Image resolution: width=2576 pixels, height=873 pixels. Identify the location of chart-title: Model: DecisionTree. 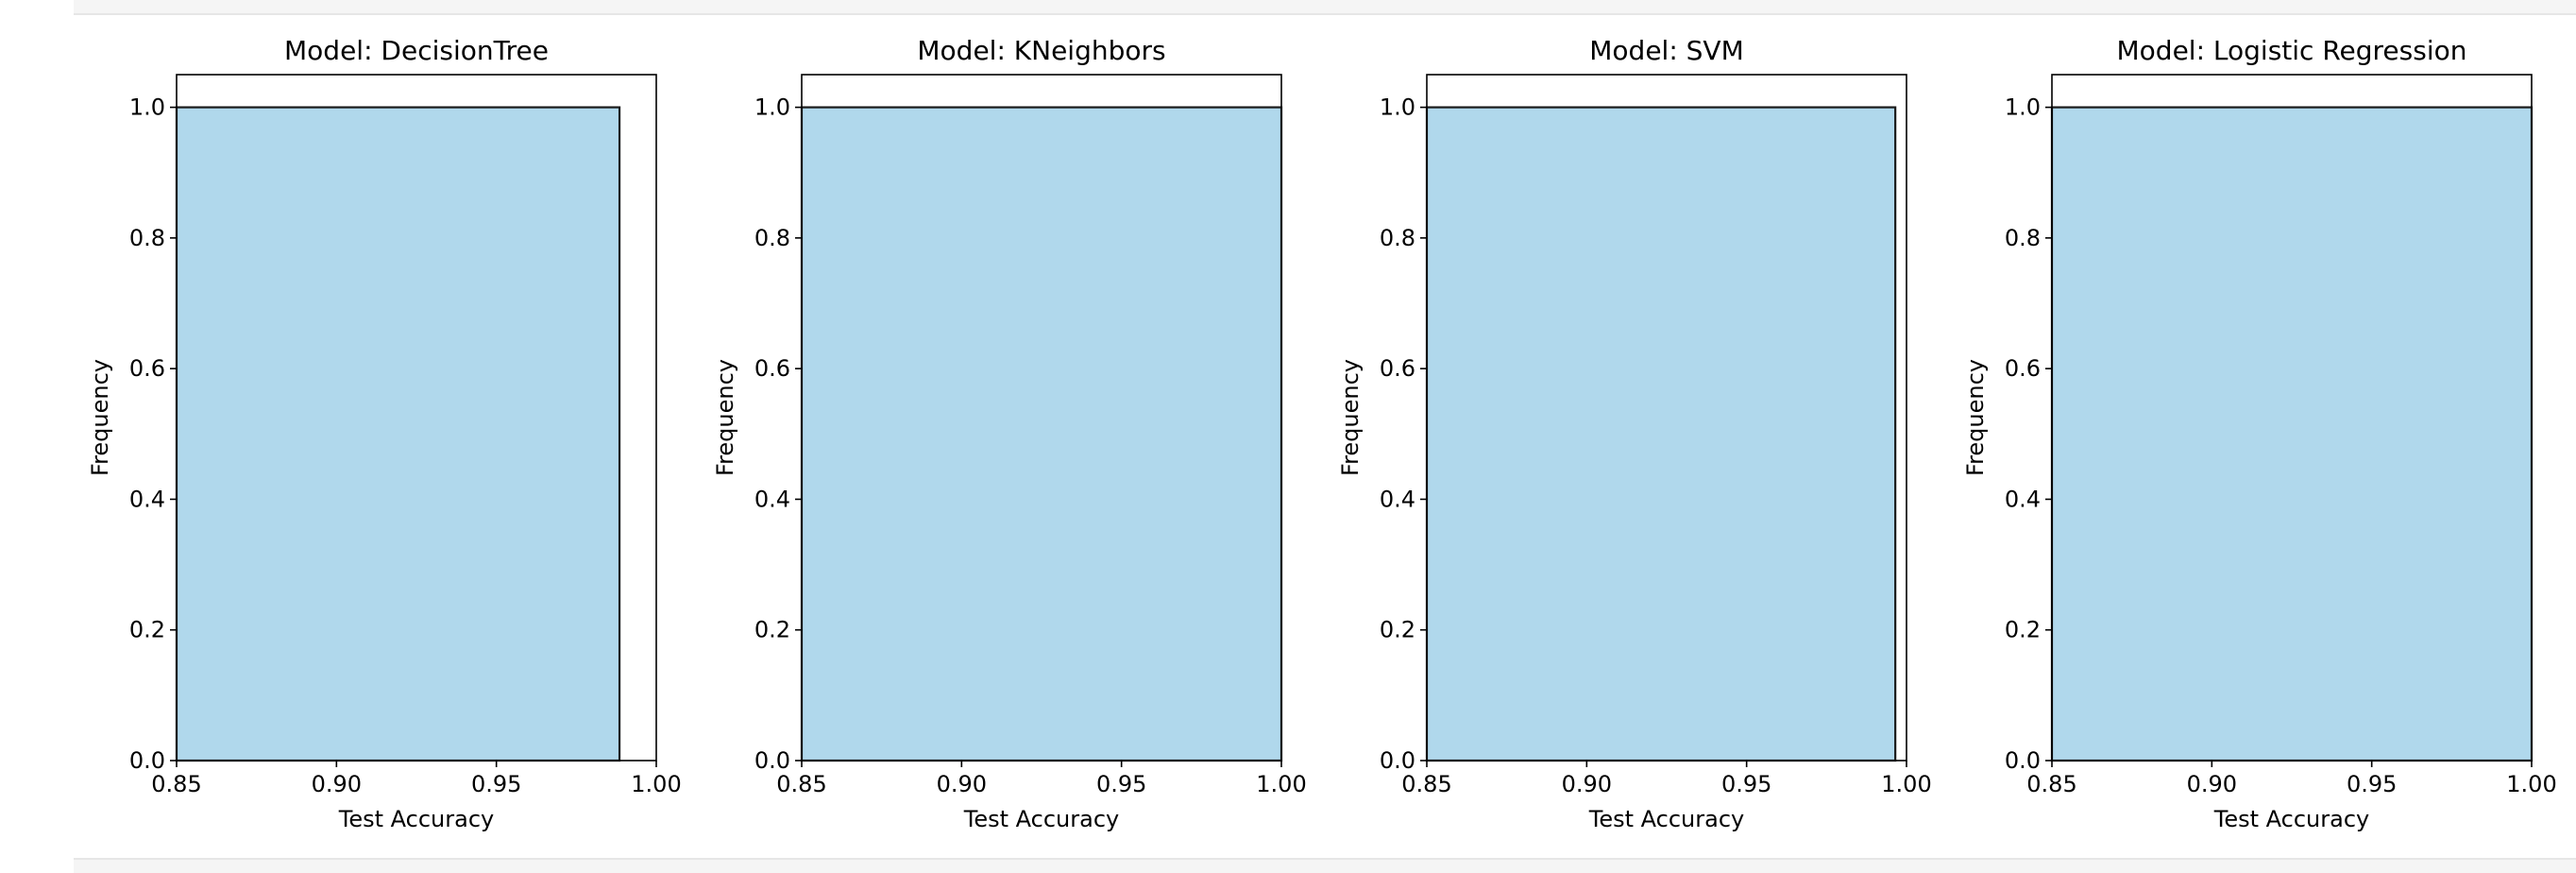
(416, 50).